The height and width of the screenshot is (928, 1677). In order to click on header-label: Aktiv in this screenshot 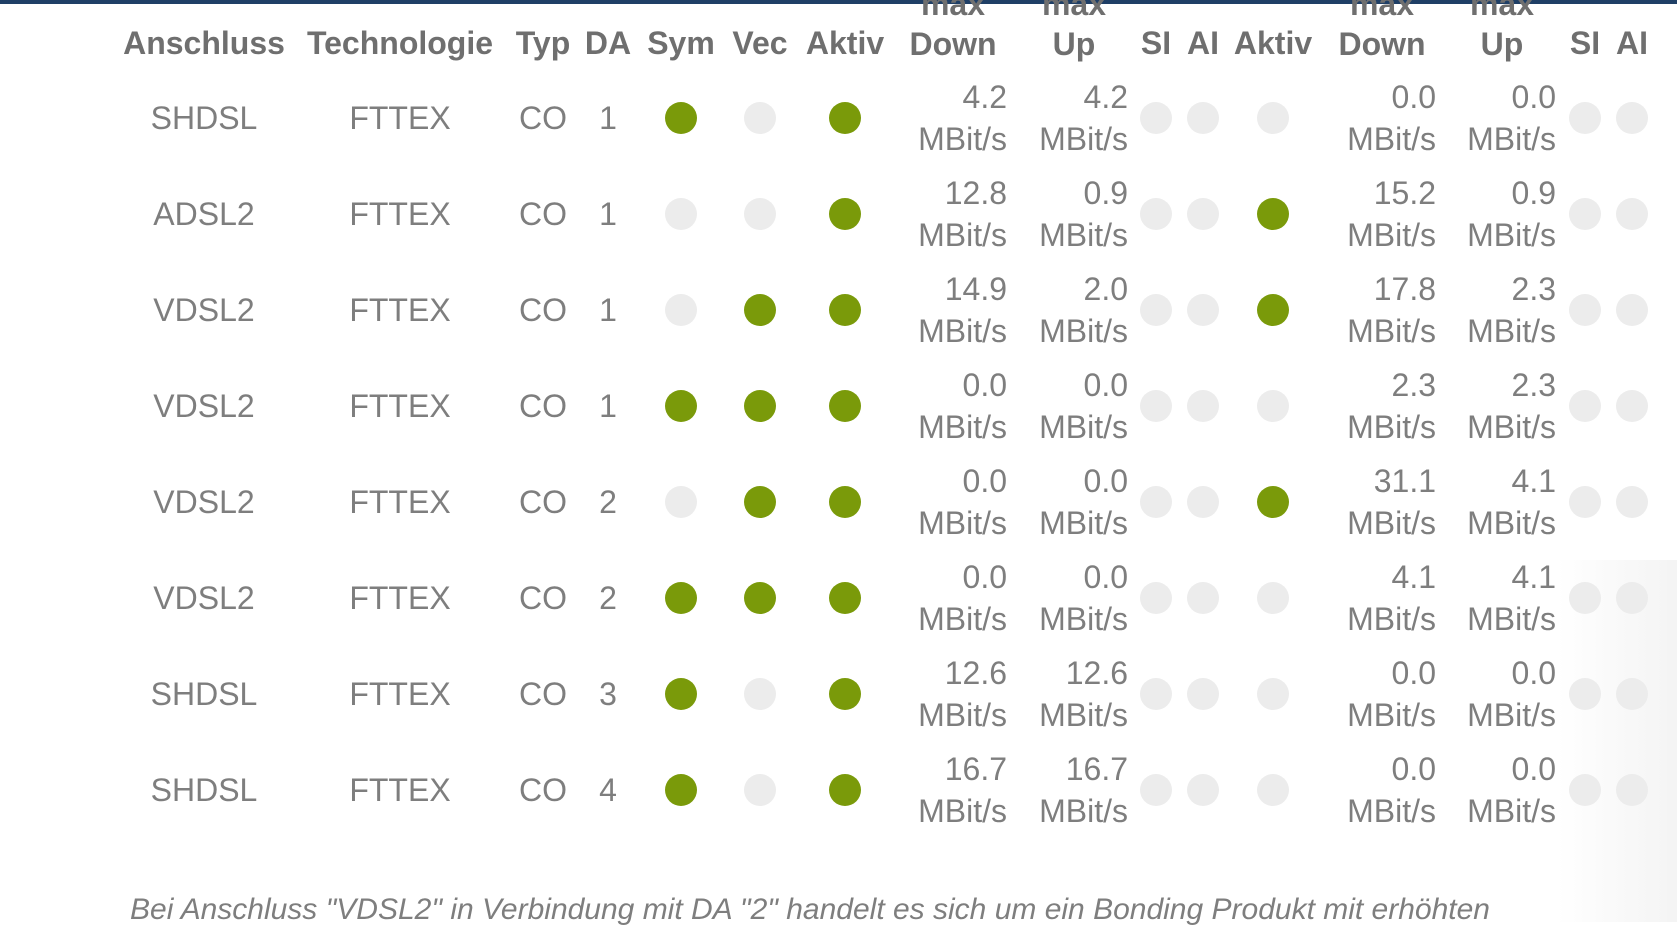, I will do `click(845, 43)`.